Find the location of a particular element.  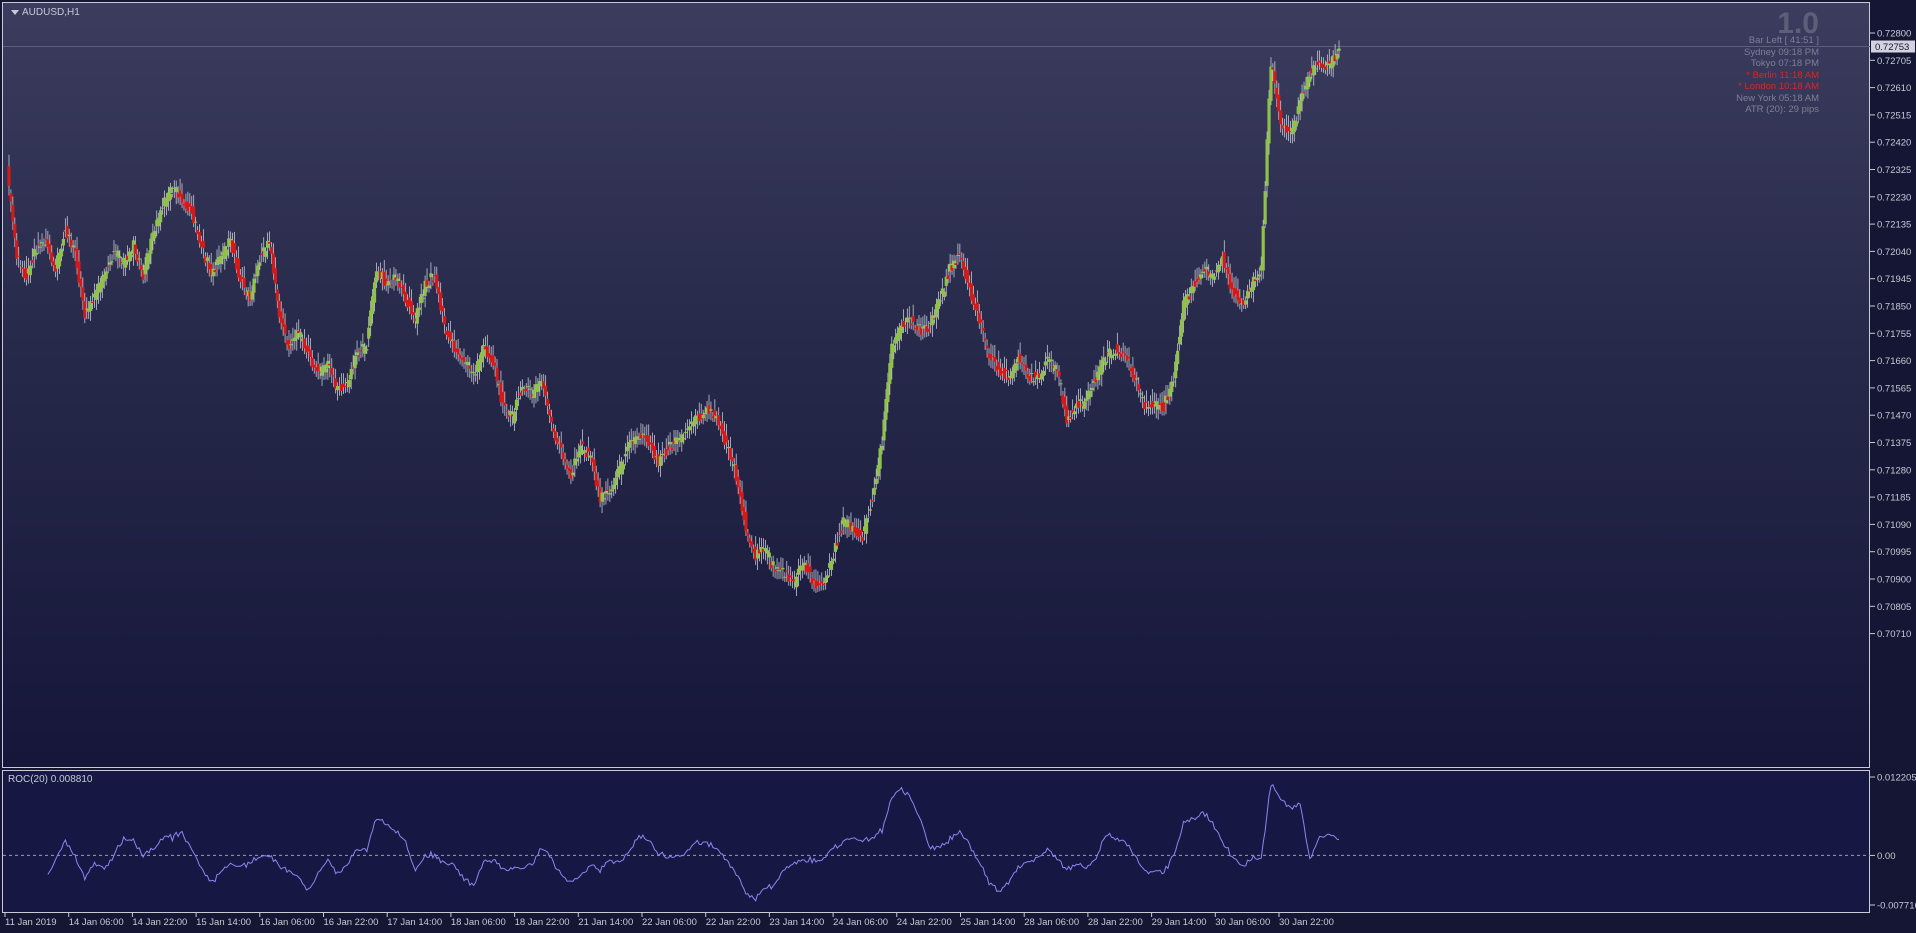

dropdown-triangle-icon is located at coordinates (15, 12).